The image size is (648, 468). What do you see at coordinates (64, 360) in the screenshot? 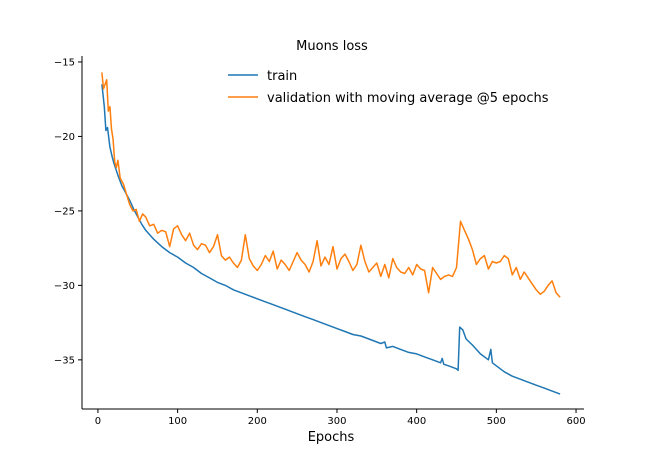
I see `y-tick-label: −35` at bounding box center [64, 360].